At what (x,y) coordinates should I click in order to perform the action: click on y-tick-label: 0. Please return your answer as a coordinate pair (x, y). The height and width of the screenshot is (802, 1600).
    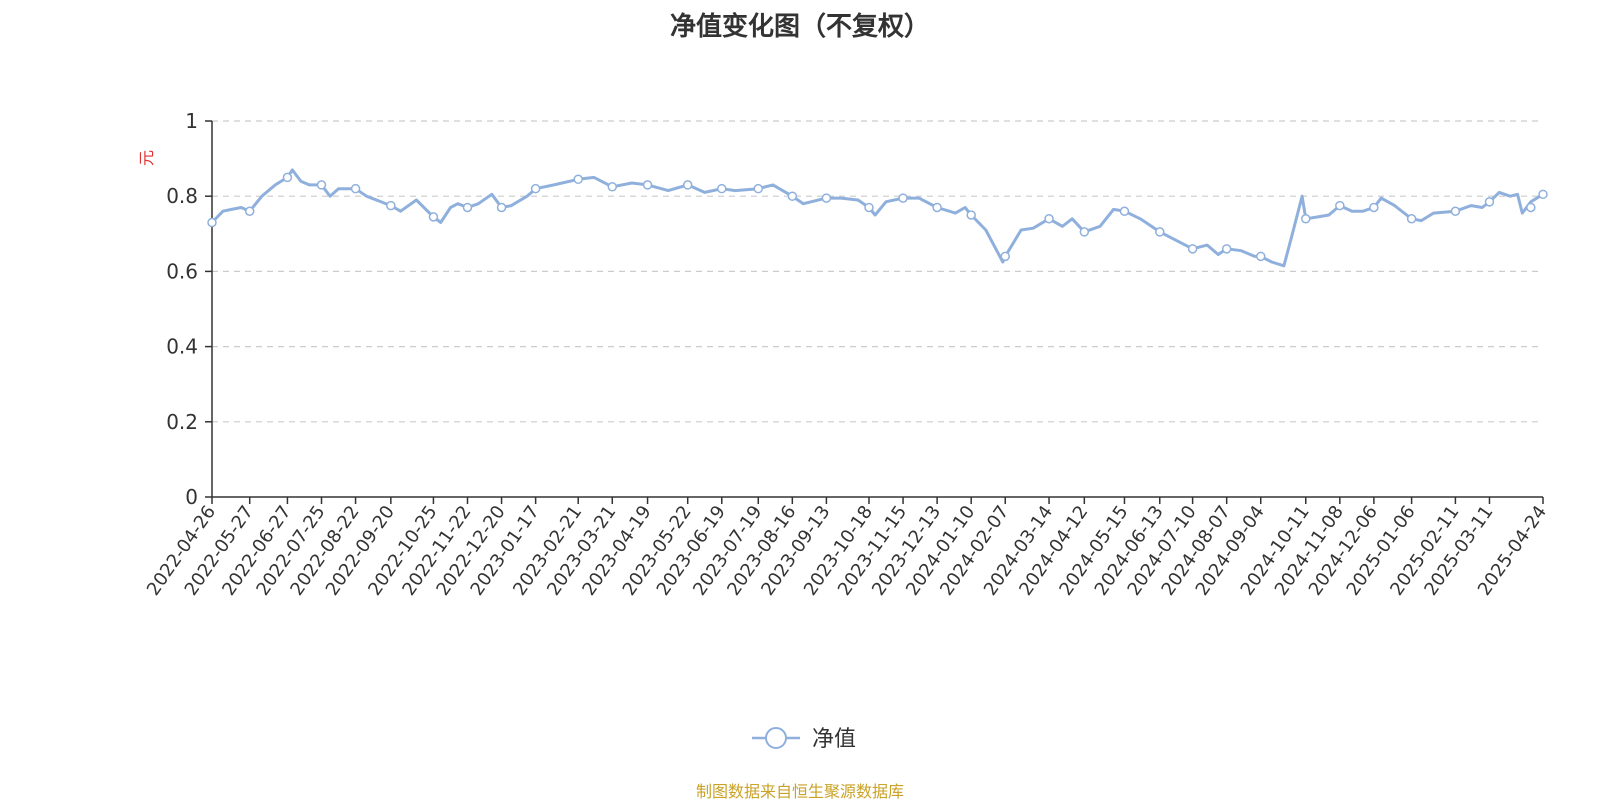
    Looking at the image, I should click on (191, 497).